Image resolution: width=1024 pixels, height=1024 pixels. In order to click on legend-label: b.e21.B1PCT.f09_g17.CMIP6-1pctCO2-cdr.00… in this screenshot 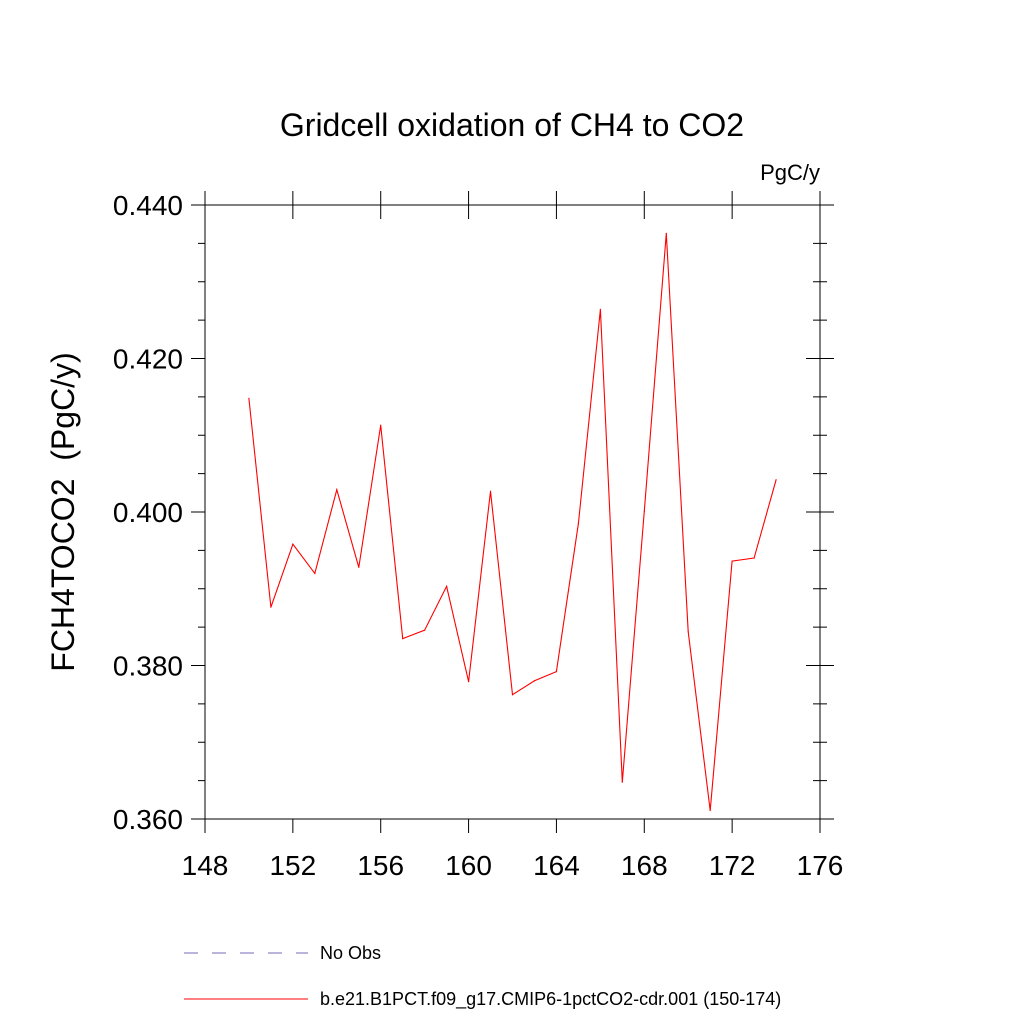, I will do `click(550, 999)`.